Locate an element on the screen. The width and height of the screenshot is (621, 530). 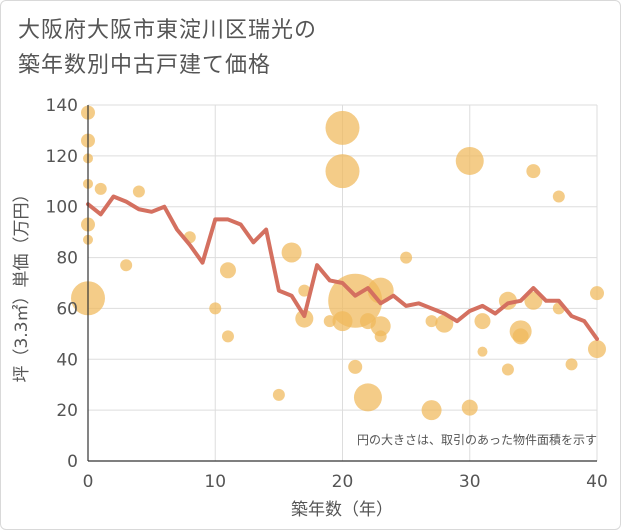
bubble-size-note: 円の大きさは、取引のあった物件面積を示す is located at coordinates (477, 439).